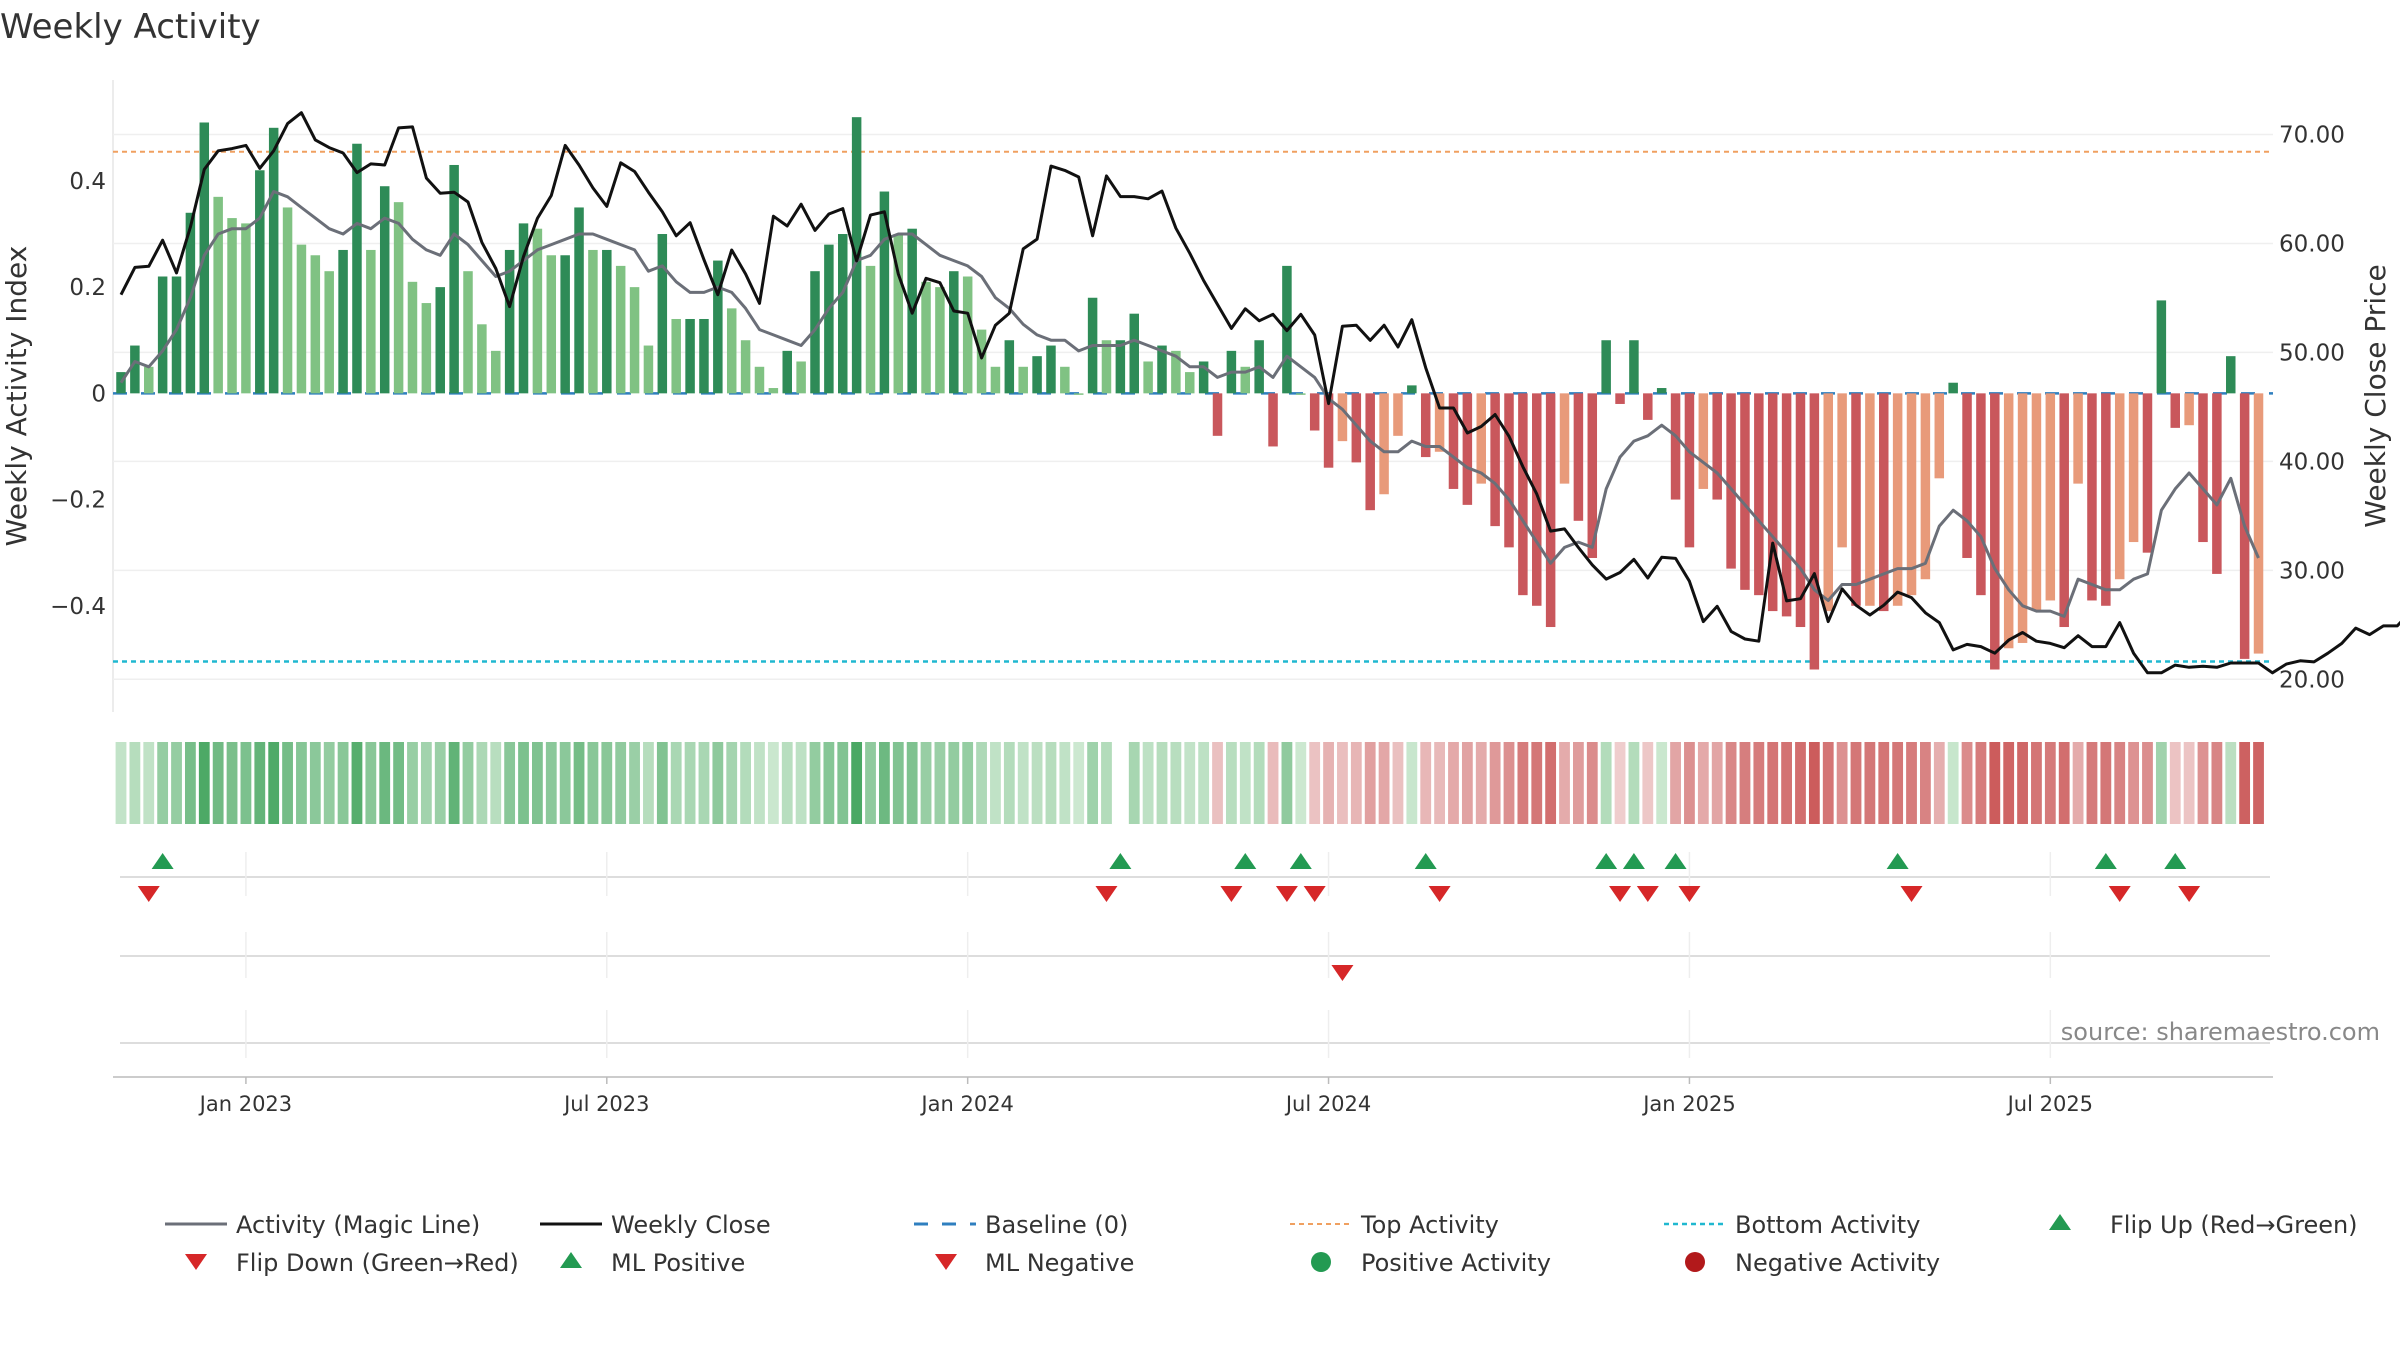  I want to click on legend-positive-activity-label: Positive Activity, so click(1456, 1263).